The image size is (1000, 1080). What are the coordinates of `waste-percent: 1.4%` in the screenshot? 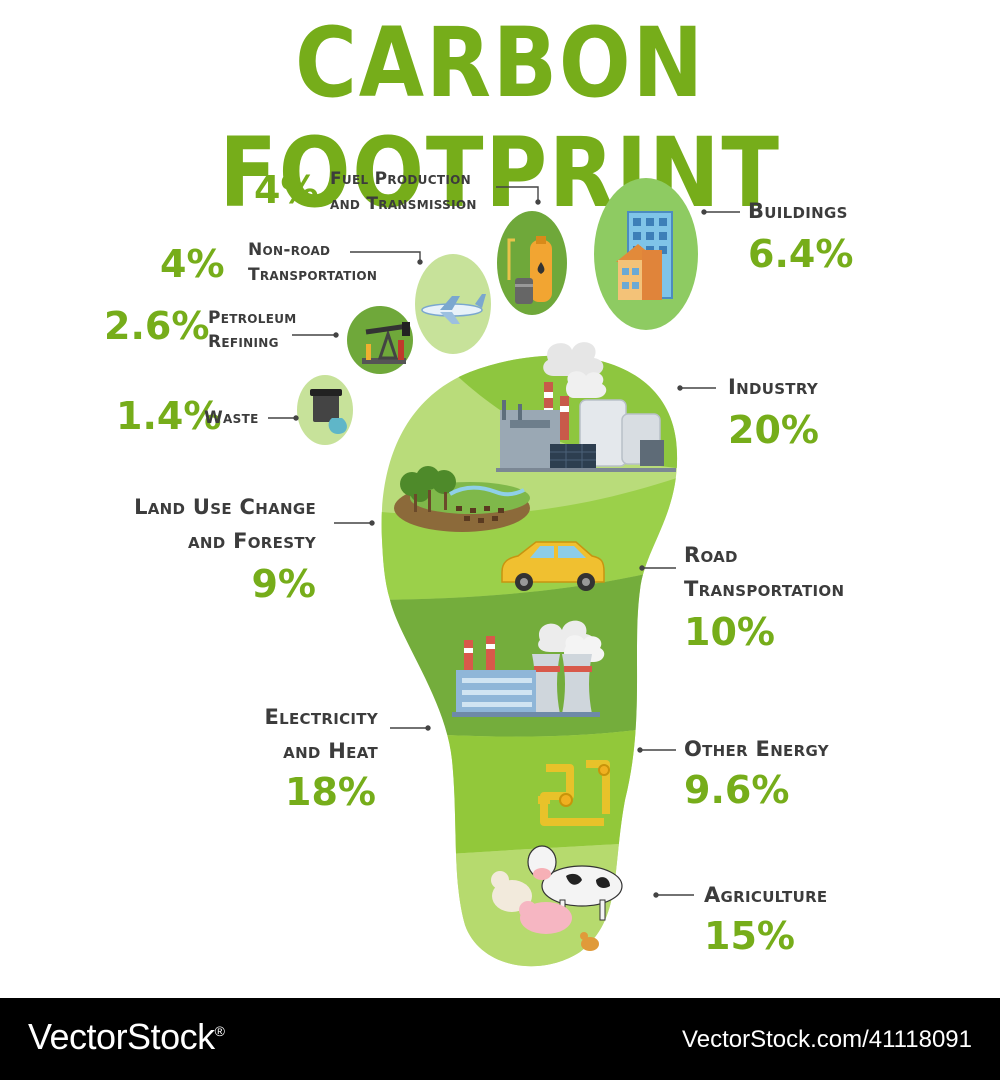 It's located at (169, 416).